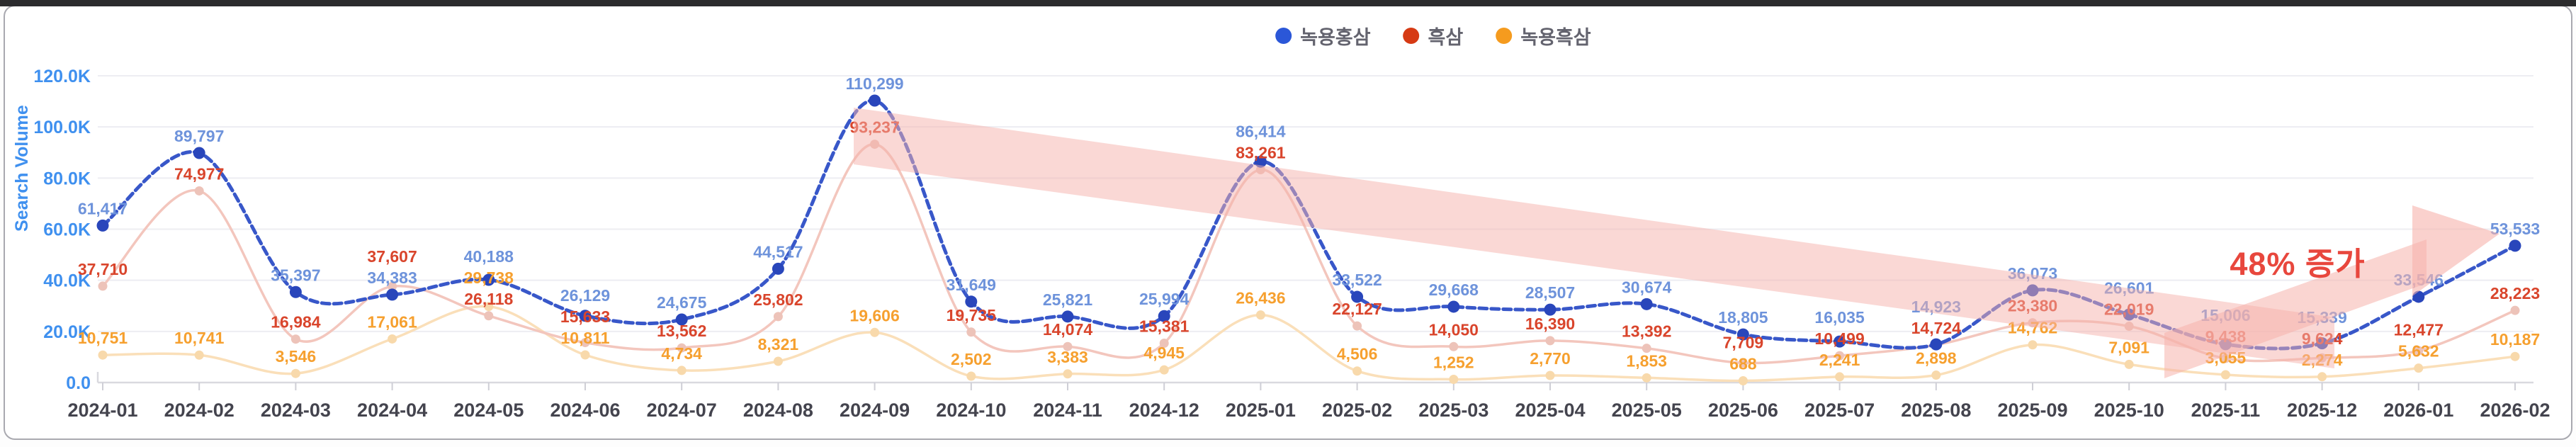 This screenshot has height=447, width=2576. What do you see at coordinates (1357, 280) in the screenshot?
I see `data-label: 33,522` at bounding box center [1357, 280].